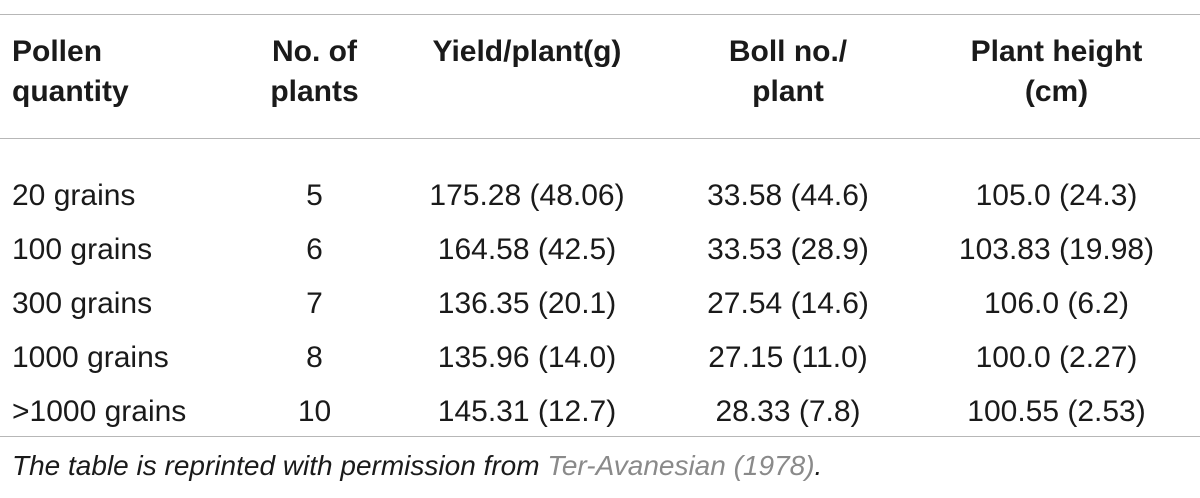 Image resolution: width=1200 pixels, height=498 pixels. Describe the element at coordinates (1056, 411) in the screenshot. I see `cell-height: 100.55 (2.53)` at that location.